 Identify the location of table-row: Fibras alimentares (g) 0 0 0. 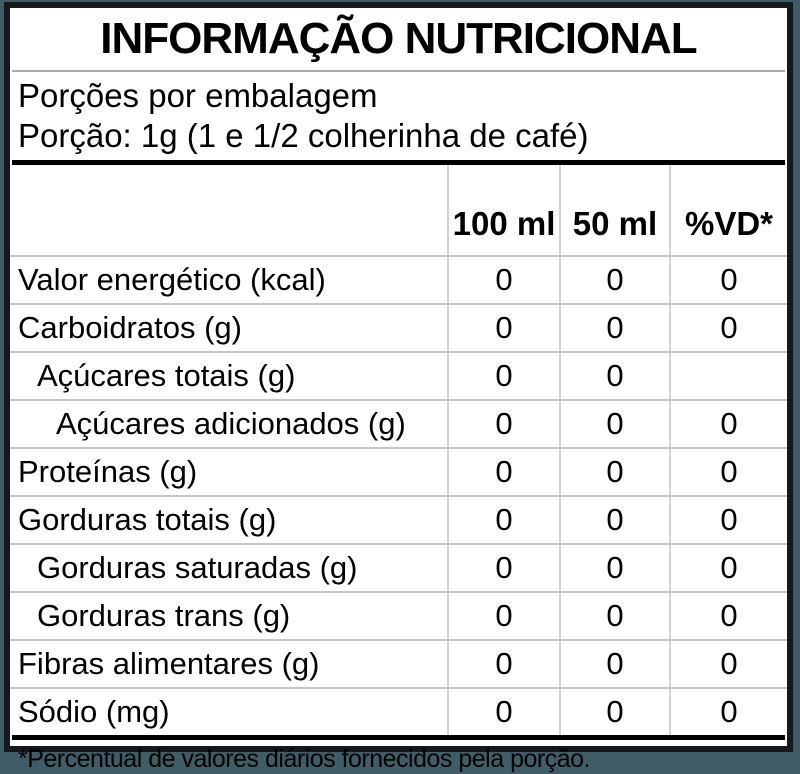
(398, 664).